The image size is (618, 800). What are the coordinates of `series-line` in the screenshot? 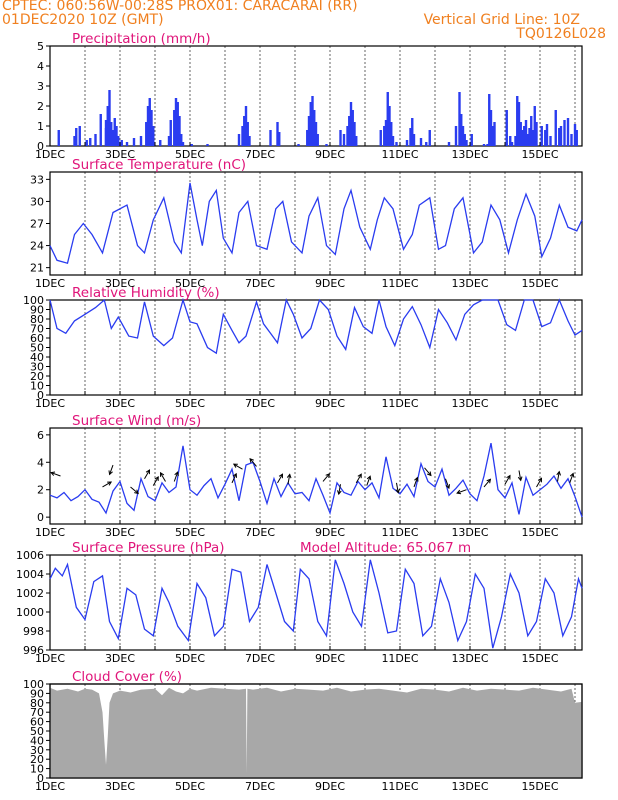 It's located at (316, 223).